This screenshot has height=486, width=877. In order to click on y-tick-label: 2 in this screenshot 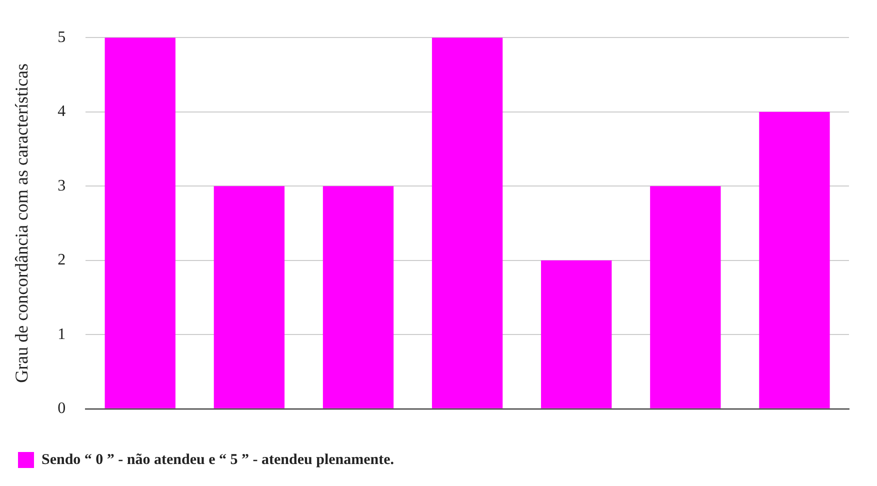, I will do `click(62, 260)`.